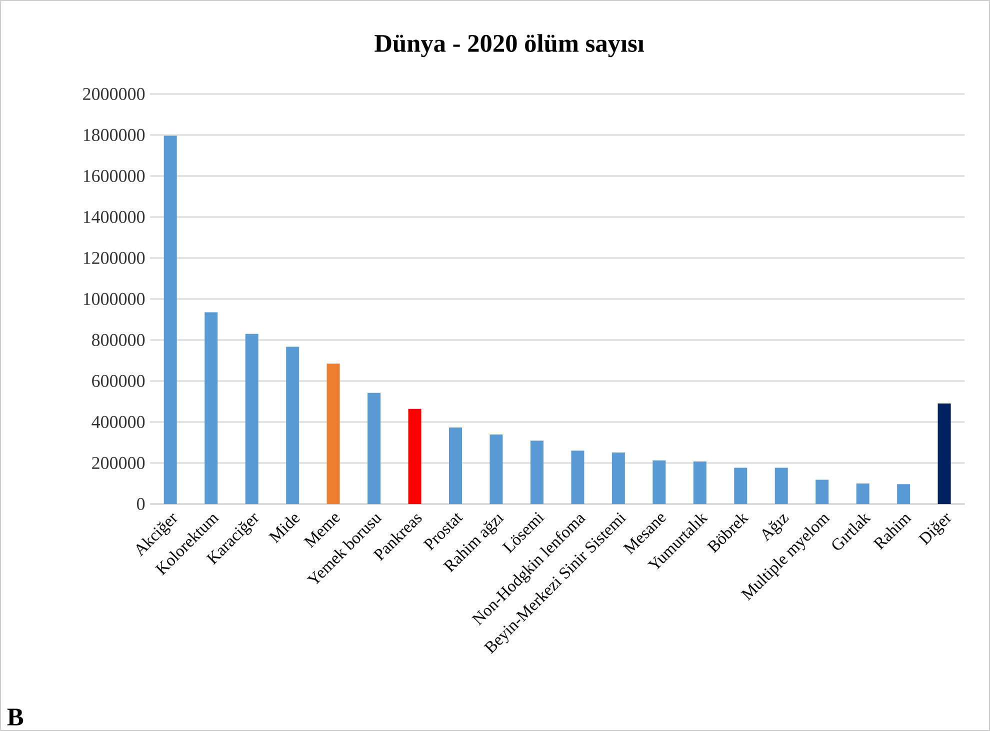 The width and height of the screenshot is (990, 731). I want to click on y-tick-label: 1600000, so click(114, 176).